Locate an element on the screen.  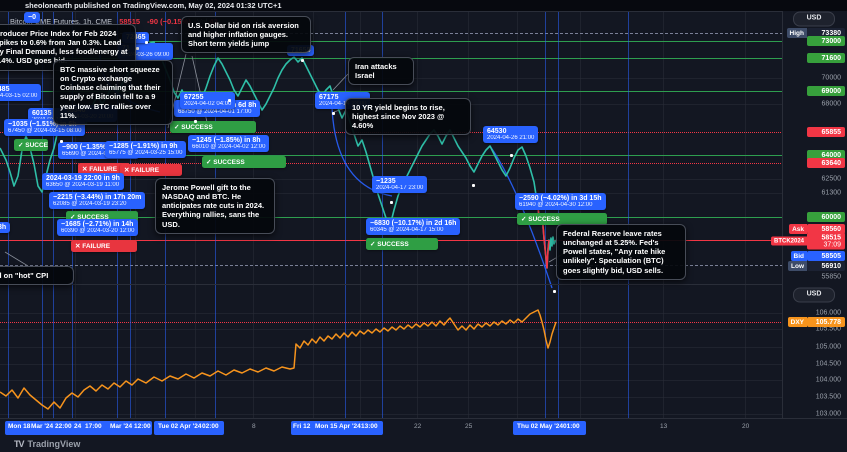
price-tick: 105.000 is located at coordinates (828, 347).